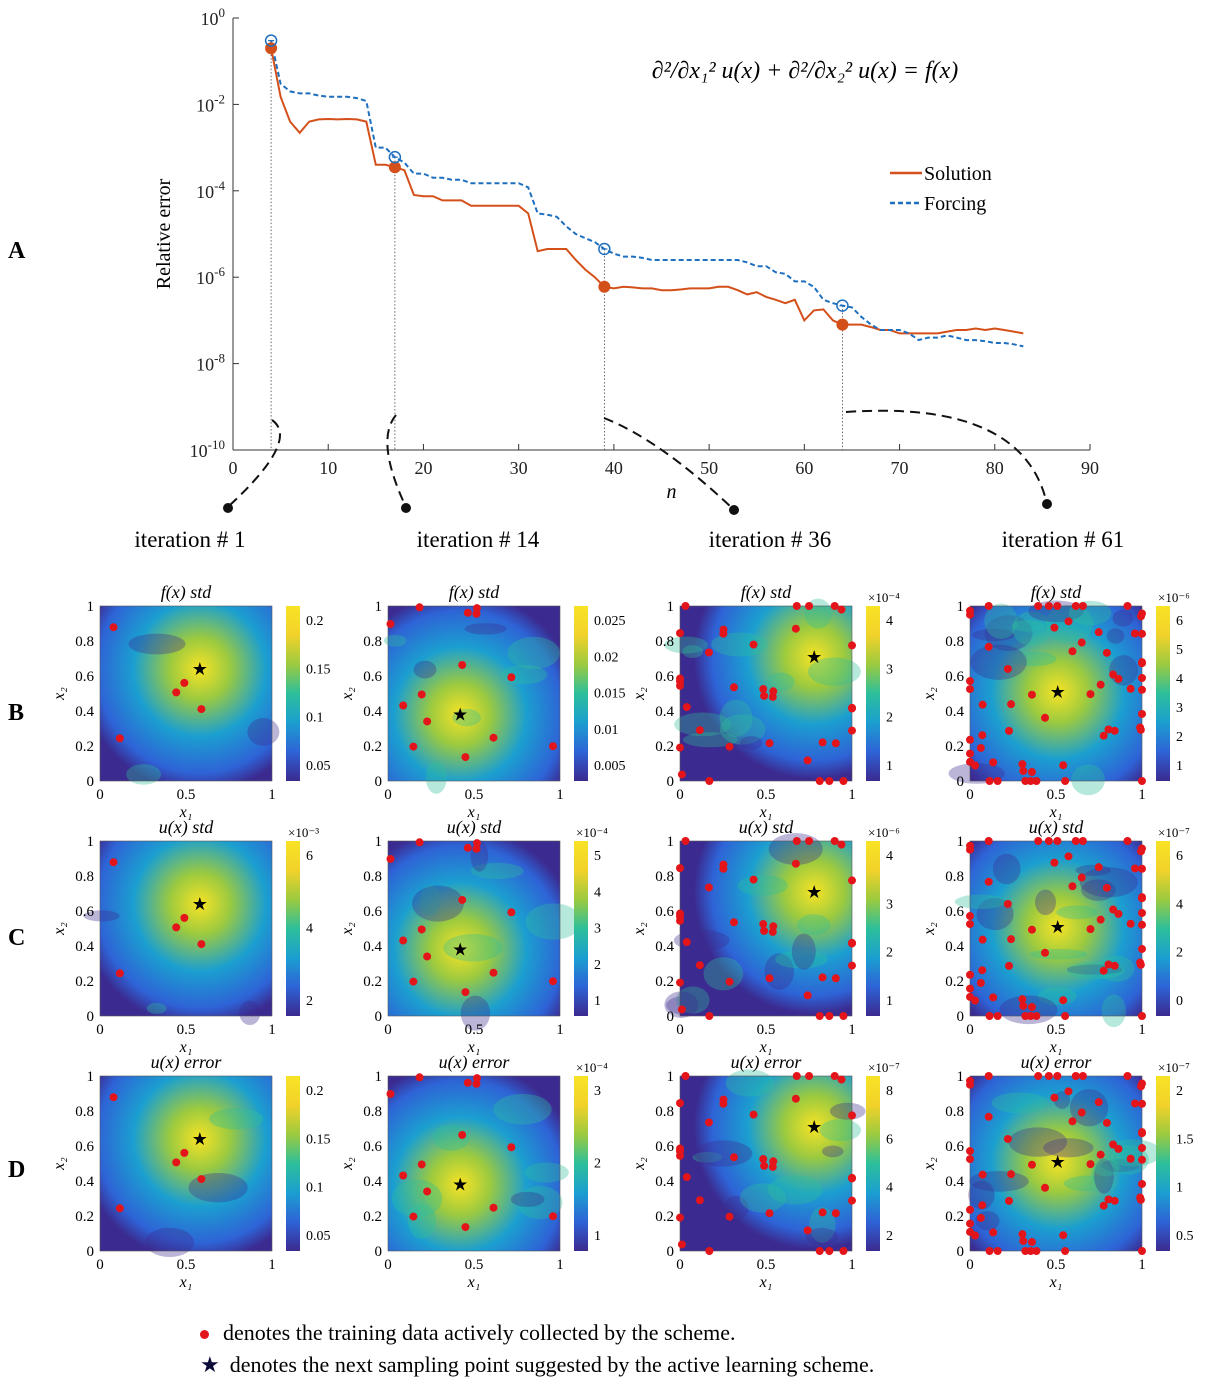  Describe the element at coordinates (186, 1282) in the screenshot. I see `x-axis-label: x₁` at that location.